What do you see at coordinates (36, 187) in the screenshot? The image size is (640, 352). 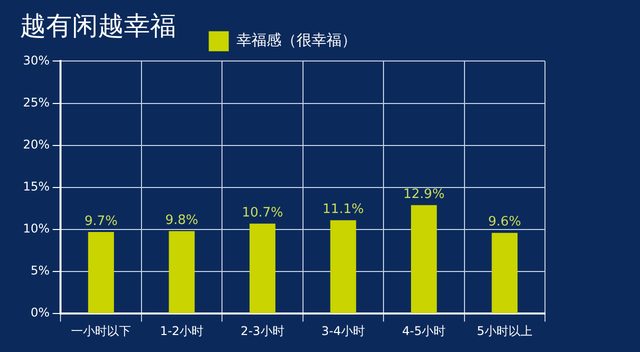 I see `y-tick-label: 15%` at bounding box center [36, 187].